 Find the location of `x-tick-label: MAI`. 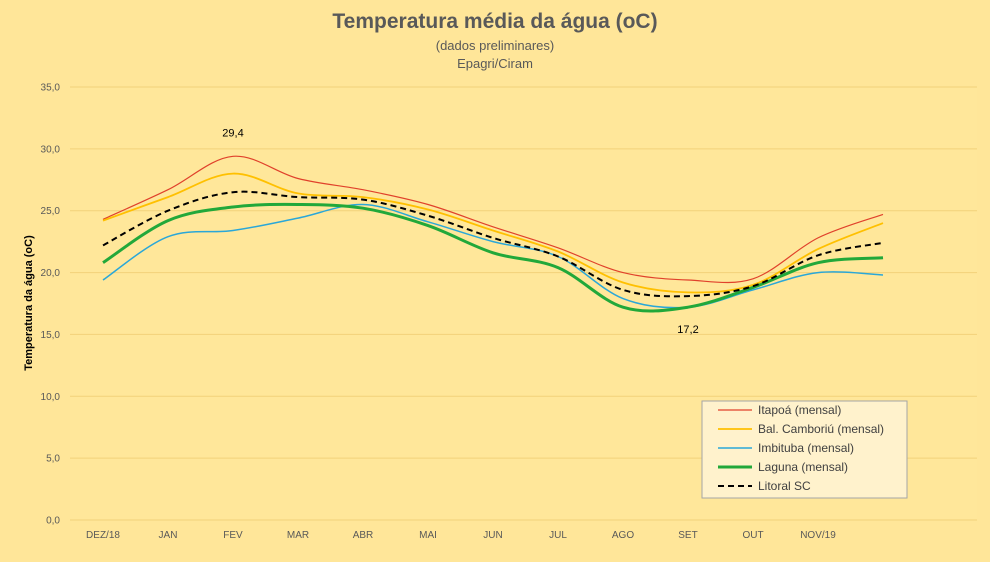

x-tick-label: MAI is located at coordinates (428, 535).